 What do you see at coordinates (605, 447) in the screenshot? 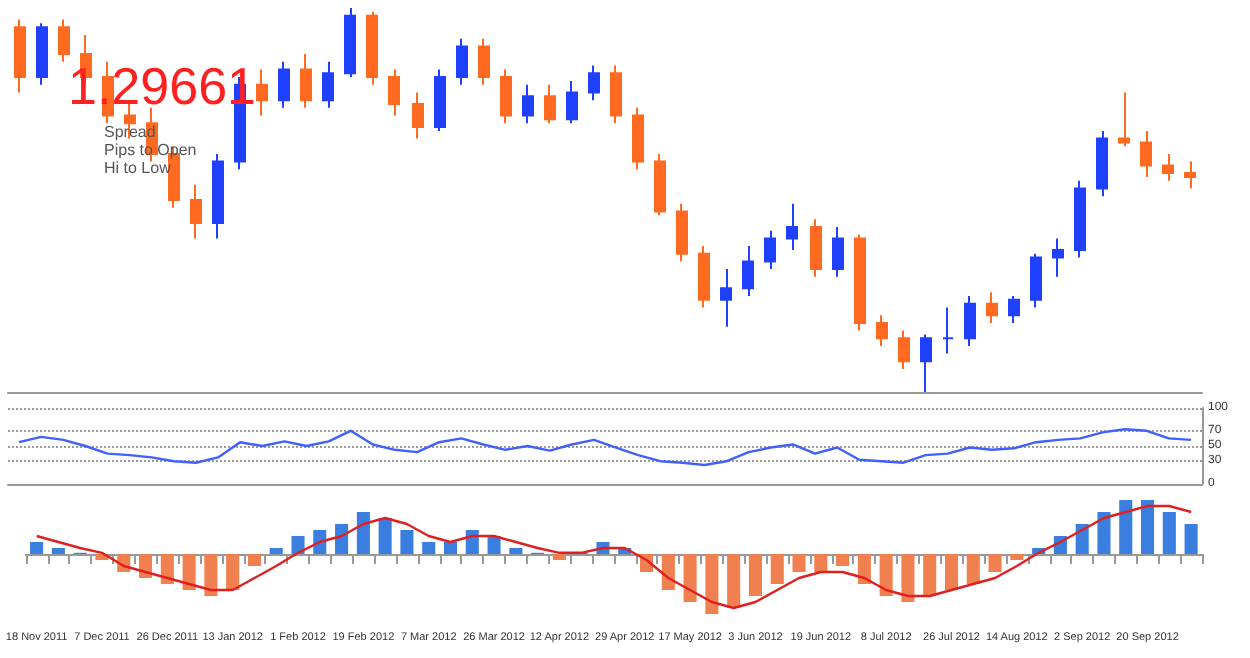
I see `line-series` at bounding box center [605, 447].